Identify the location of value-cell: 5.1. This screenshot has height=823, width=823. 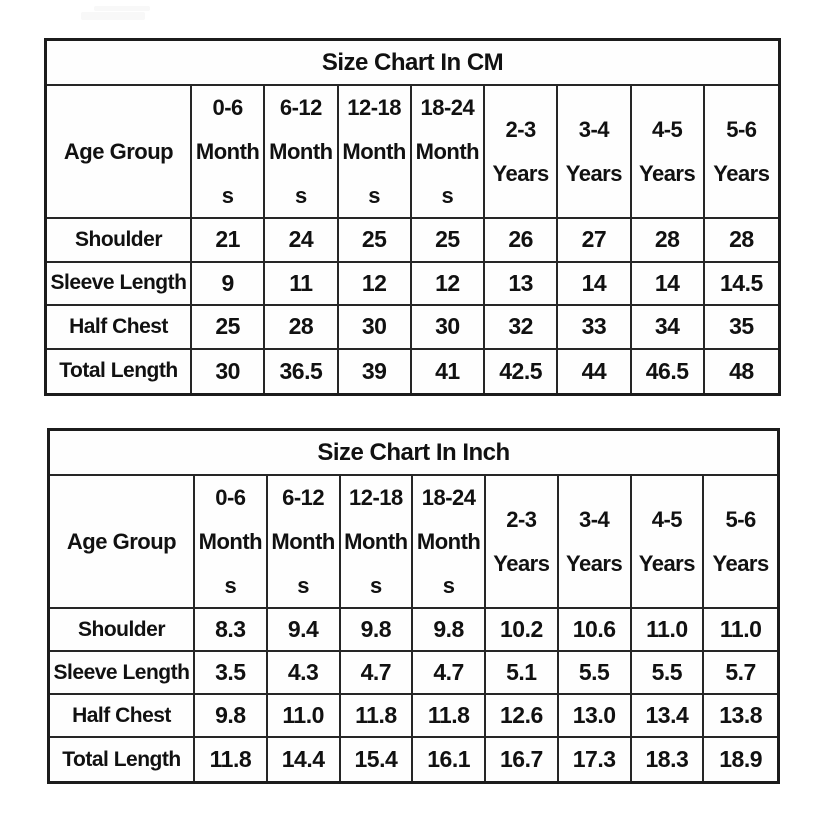
(522, 673).